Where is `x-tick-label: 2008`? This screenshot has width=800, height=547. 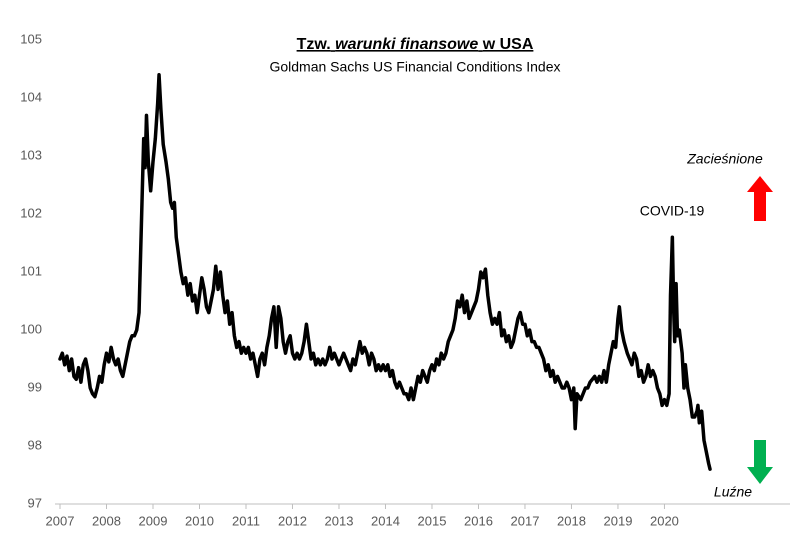 x-tick-label: 2008 is located at coordinates (106, 520).